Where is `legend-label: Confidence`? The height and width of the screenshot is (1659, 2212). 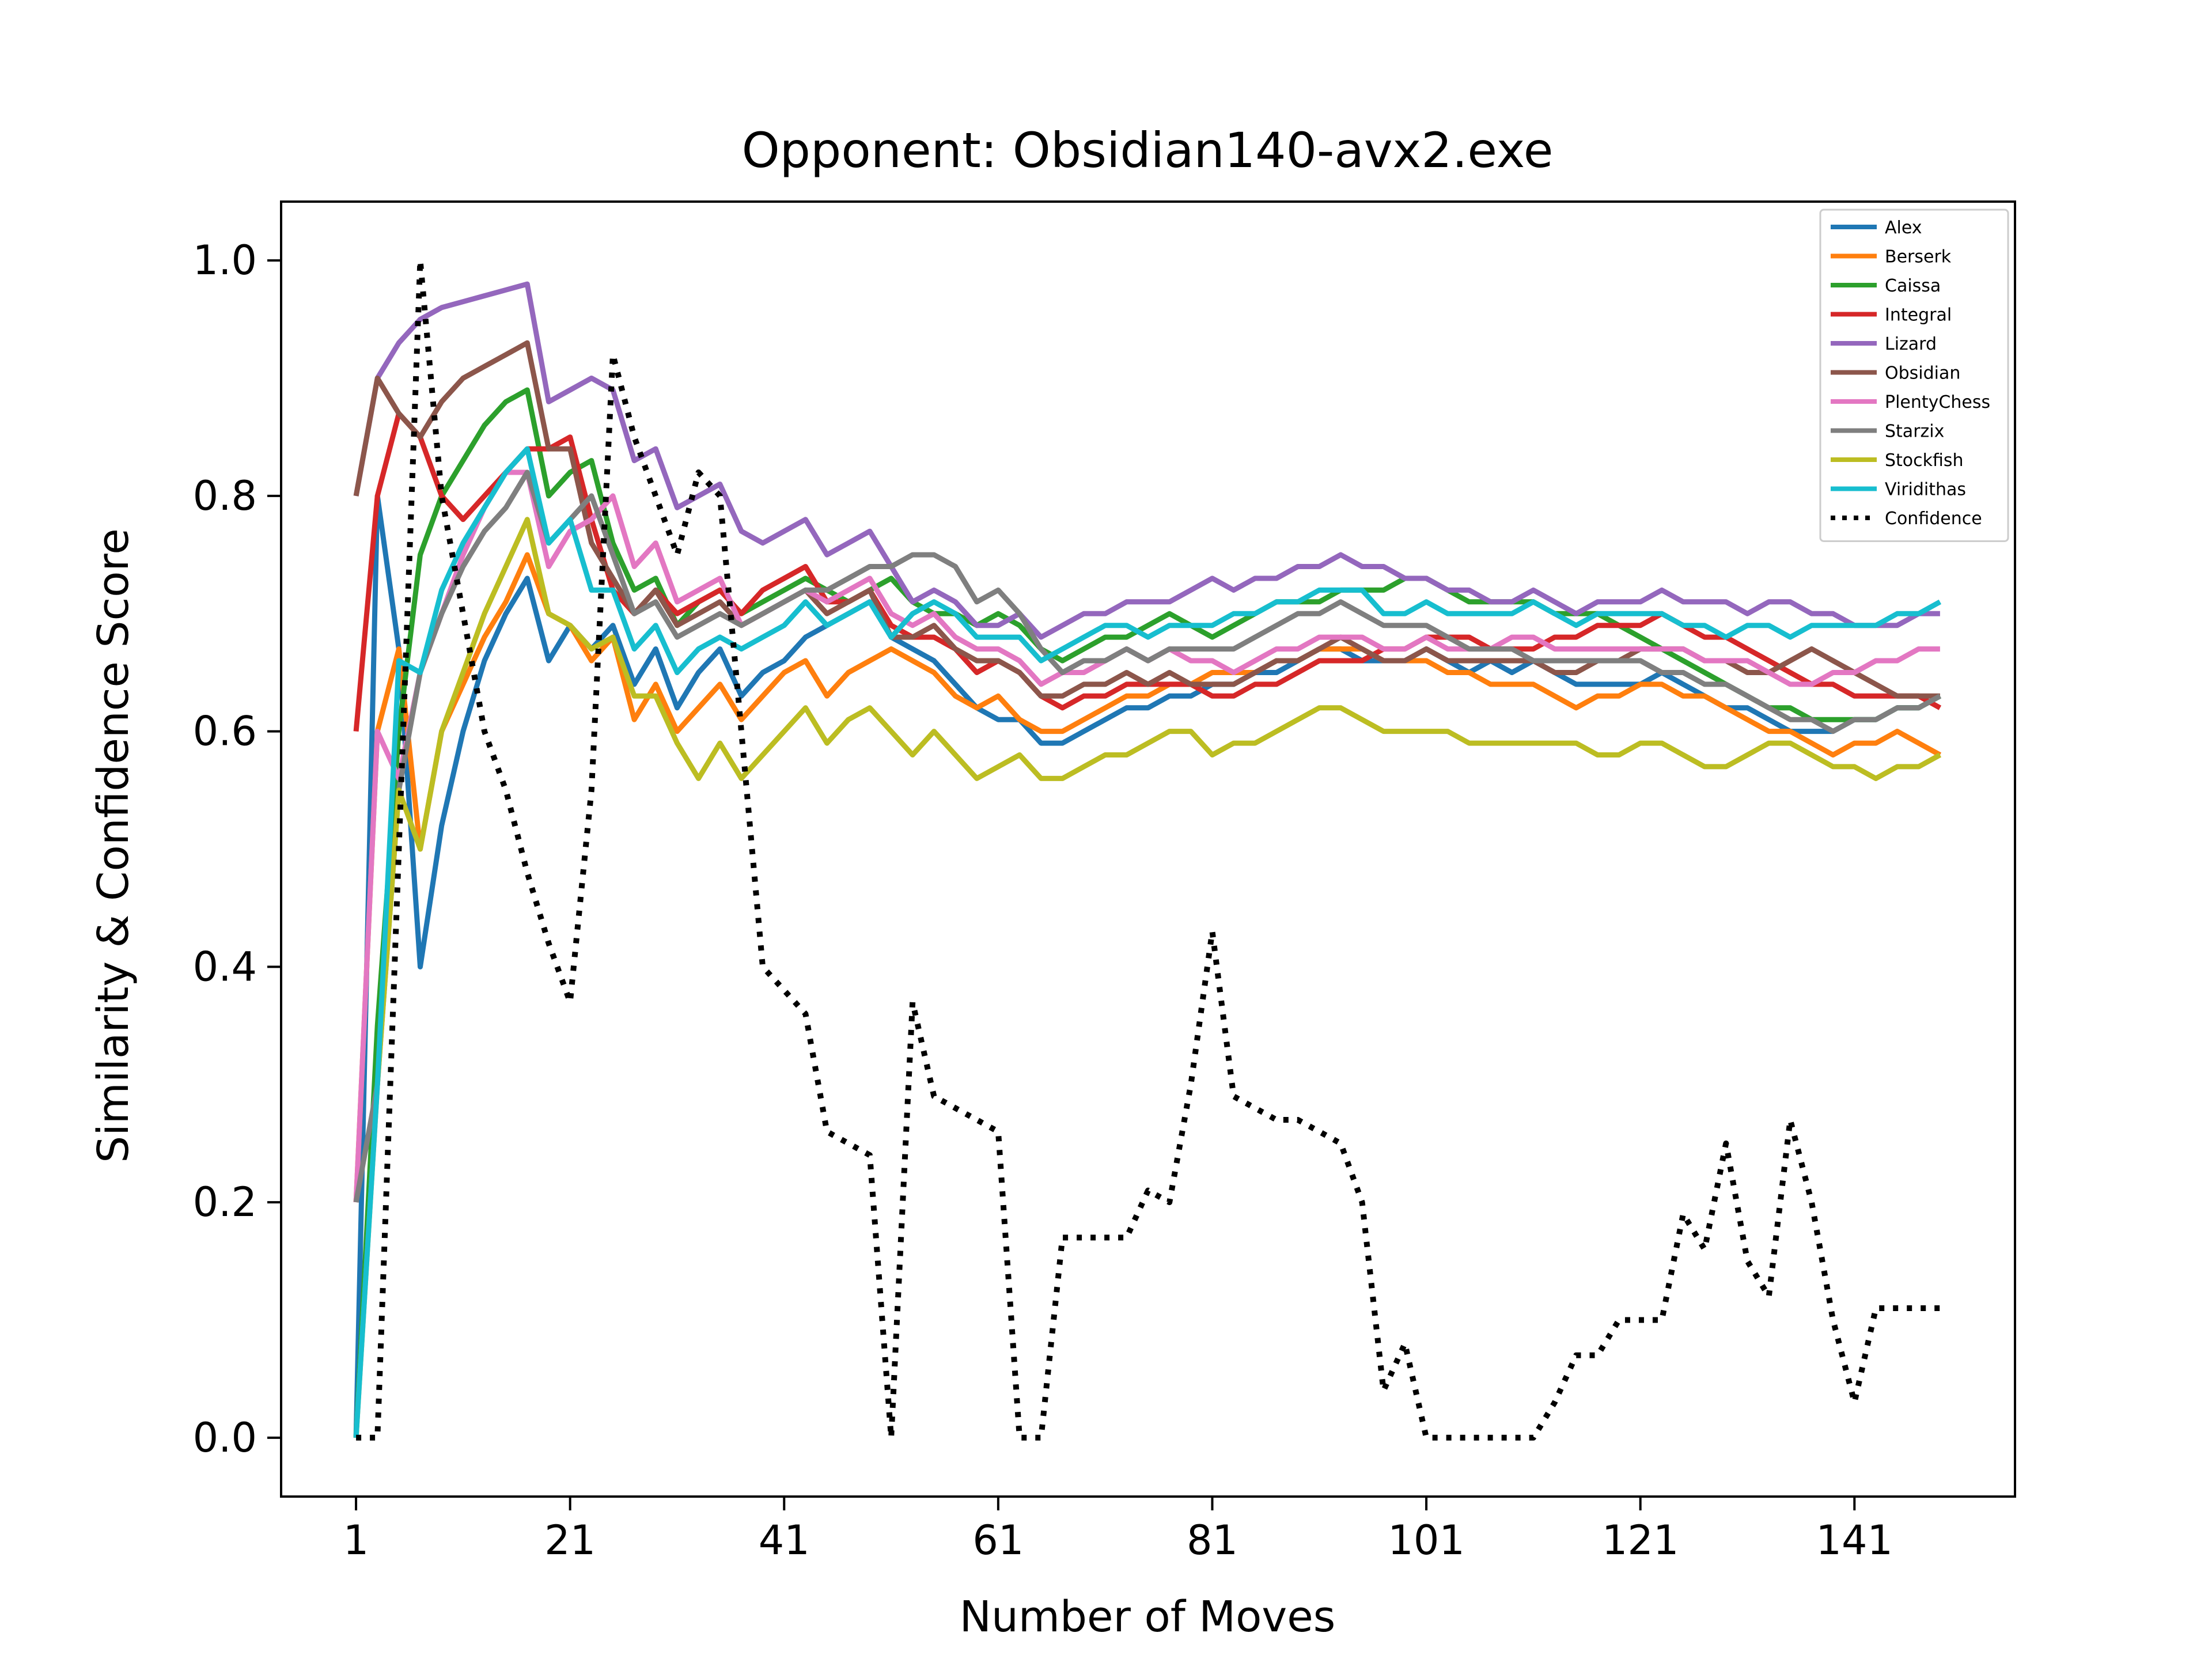
legend-label: Confidence is located at coordinates (1933, 519).